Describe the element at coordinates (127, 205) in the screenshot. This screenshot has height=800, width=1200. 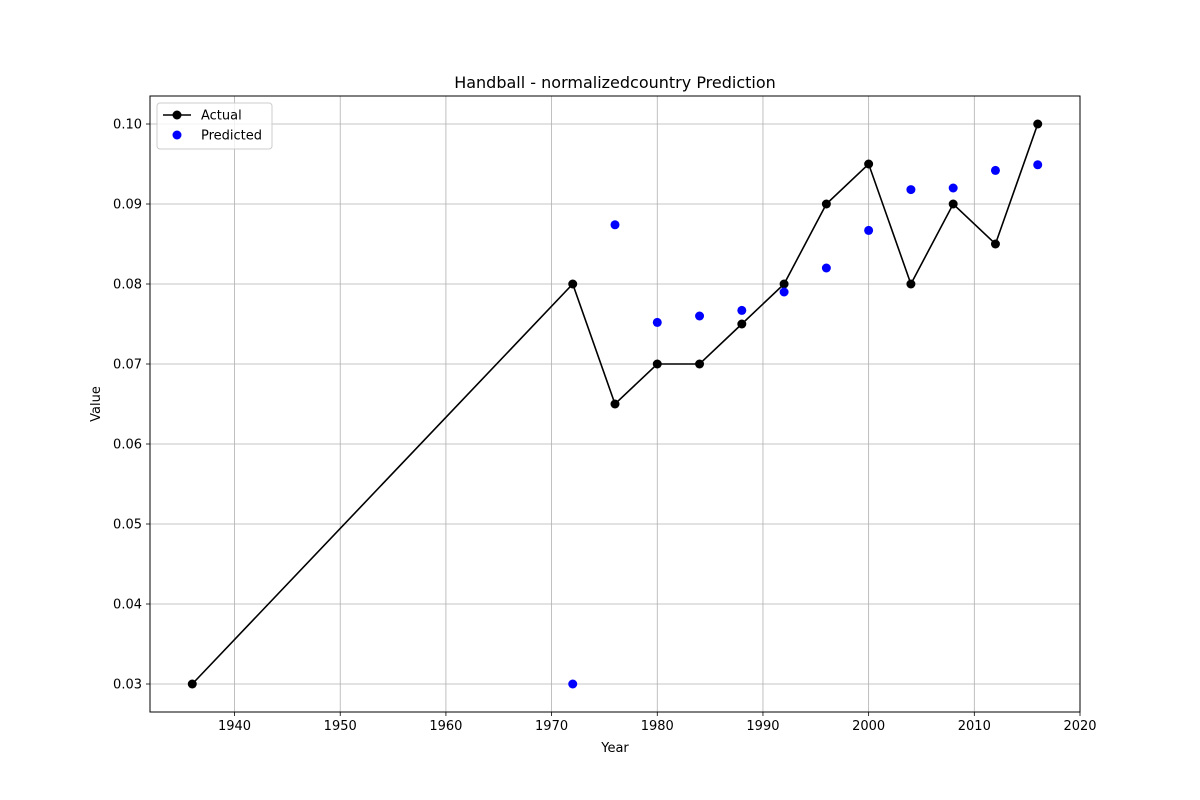
I see `y-tick-label: 0.09` at that location.